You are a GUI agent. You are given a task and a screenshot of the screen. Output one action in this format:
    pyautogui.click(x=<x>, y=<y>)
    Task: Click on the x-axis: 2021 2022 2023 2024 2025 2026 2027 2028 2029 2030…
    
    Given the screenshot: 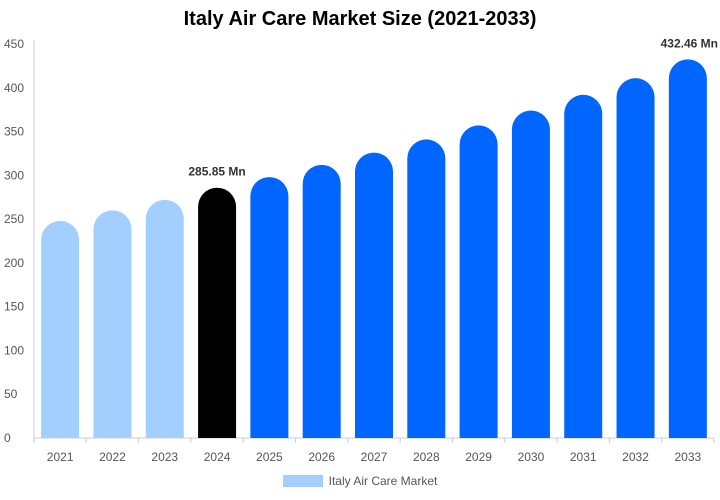 What is the action you would take?
    pyautogui.click(x=374, y=450)
    